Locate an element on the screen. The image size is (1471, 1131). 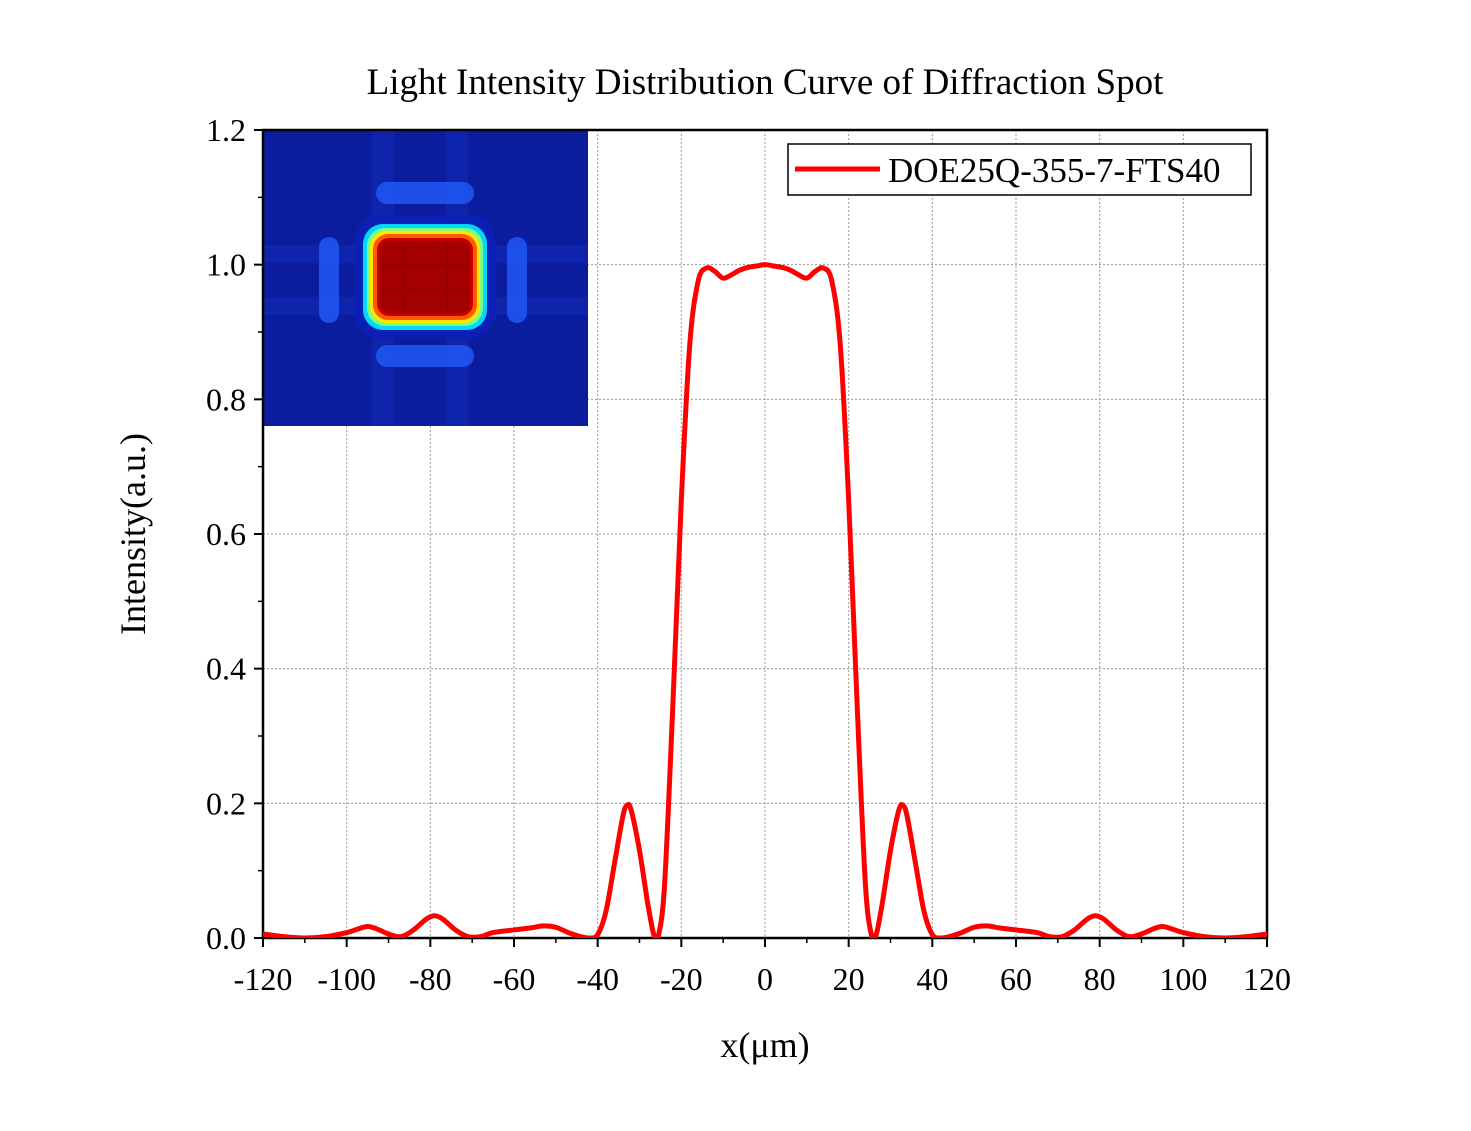
legend: DOE25Q-355-7-FTS40 is located at coordinates (1019, 169).